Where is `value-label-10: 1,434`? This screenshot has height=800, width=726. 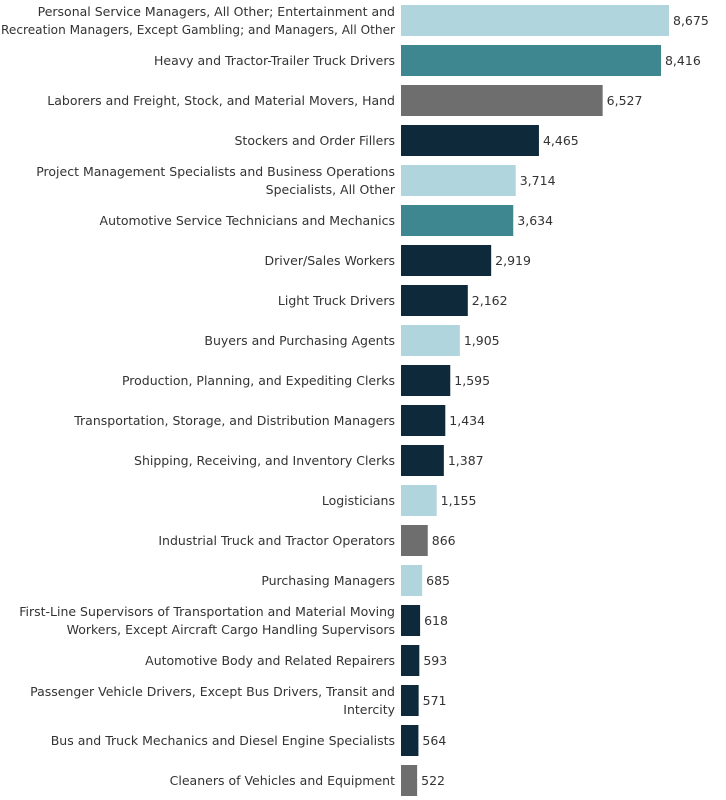
value-label-10: 1,434 is located at coordinates (467, 420).